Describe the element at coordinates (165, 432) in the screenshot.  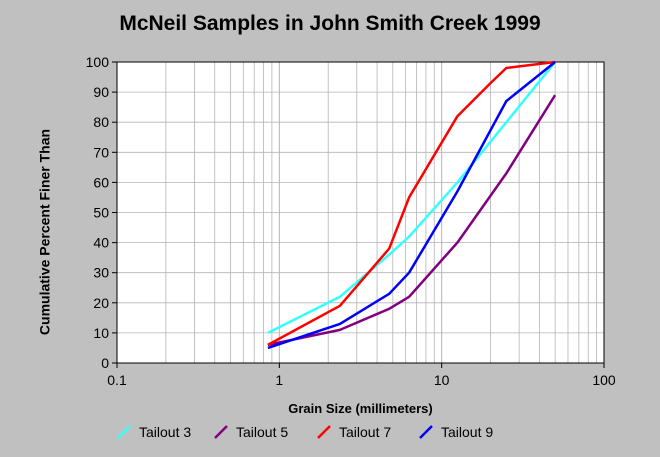
I see `legend-label-1: Tailout 3` at that location.